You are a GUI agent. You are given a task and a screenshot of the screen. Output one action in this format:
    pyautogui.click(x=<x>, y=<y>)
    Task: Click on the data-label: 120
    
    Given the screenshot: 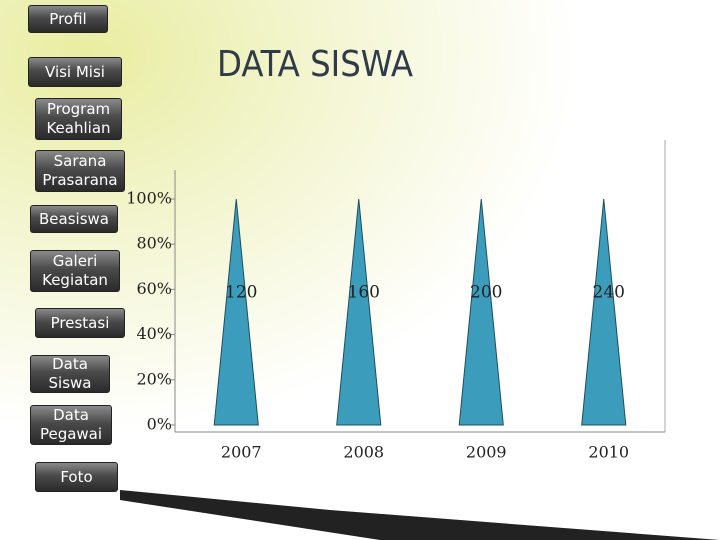 What is the action you would take?
    pyautogui.click(x=241, y=293)
    